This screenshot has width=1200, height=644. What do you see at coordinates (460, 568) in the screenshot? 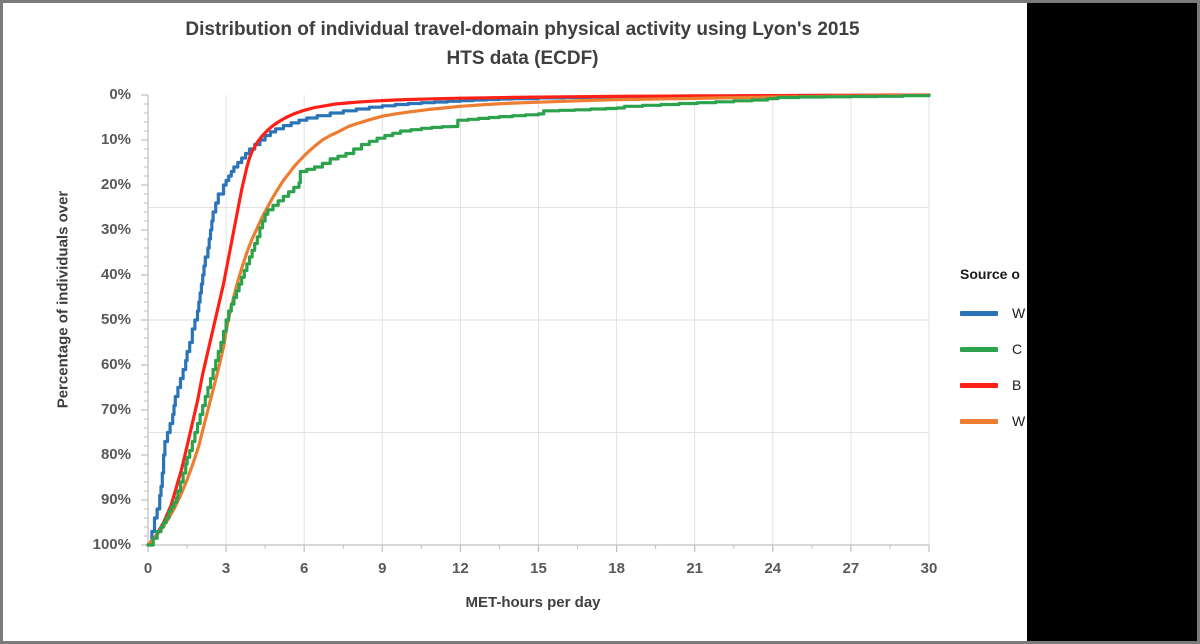
I see `x-tick-label: 12` at bounding box center [460, 568].